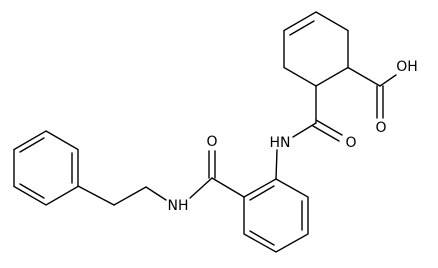 The height and width of the screenshot is (268, 438). I want to click on benzene-ring, so click(276, 215).